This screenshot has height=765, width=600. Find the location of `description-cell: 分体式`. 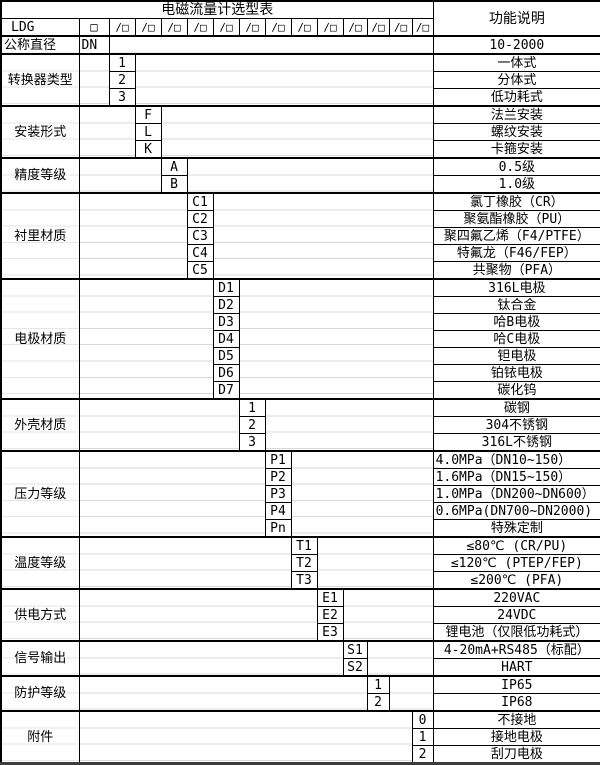

description-cell: 分体式 is located at coordinates (516, 80).